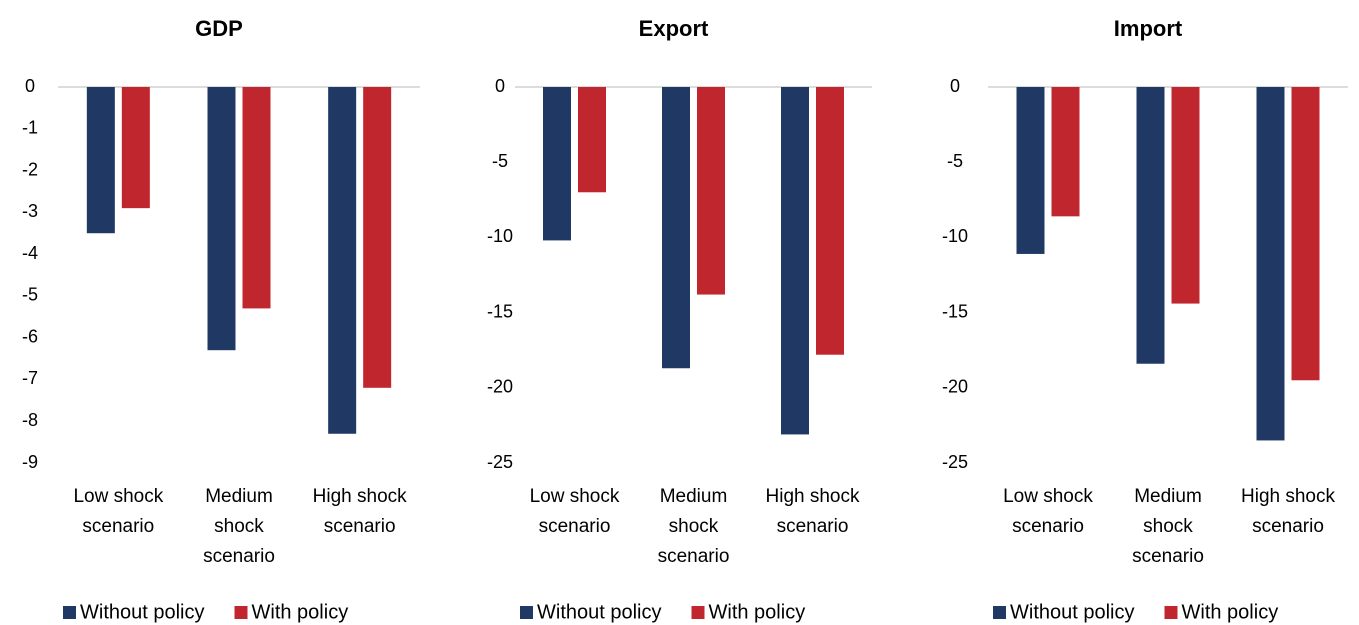 The width and height of the screenshot is (1359, 625). Describe the element at coordinates (30, 336) in the screenshot. I see `y-tick-label: -6` at that location.